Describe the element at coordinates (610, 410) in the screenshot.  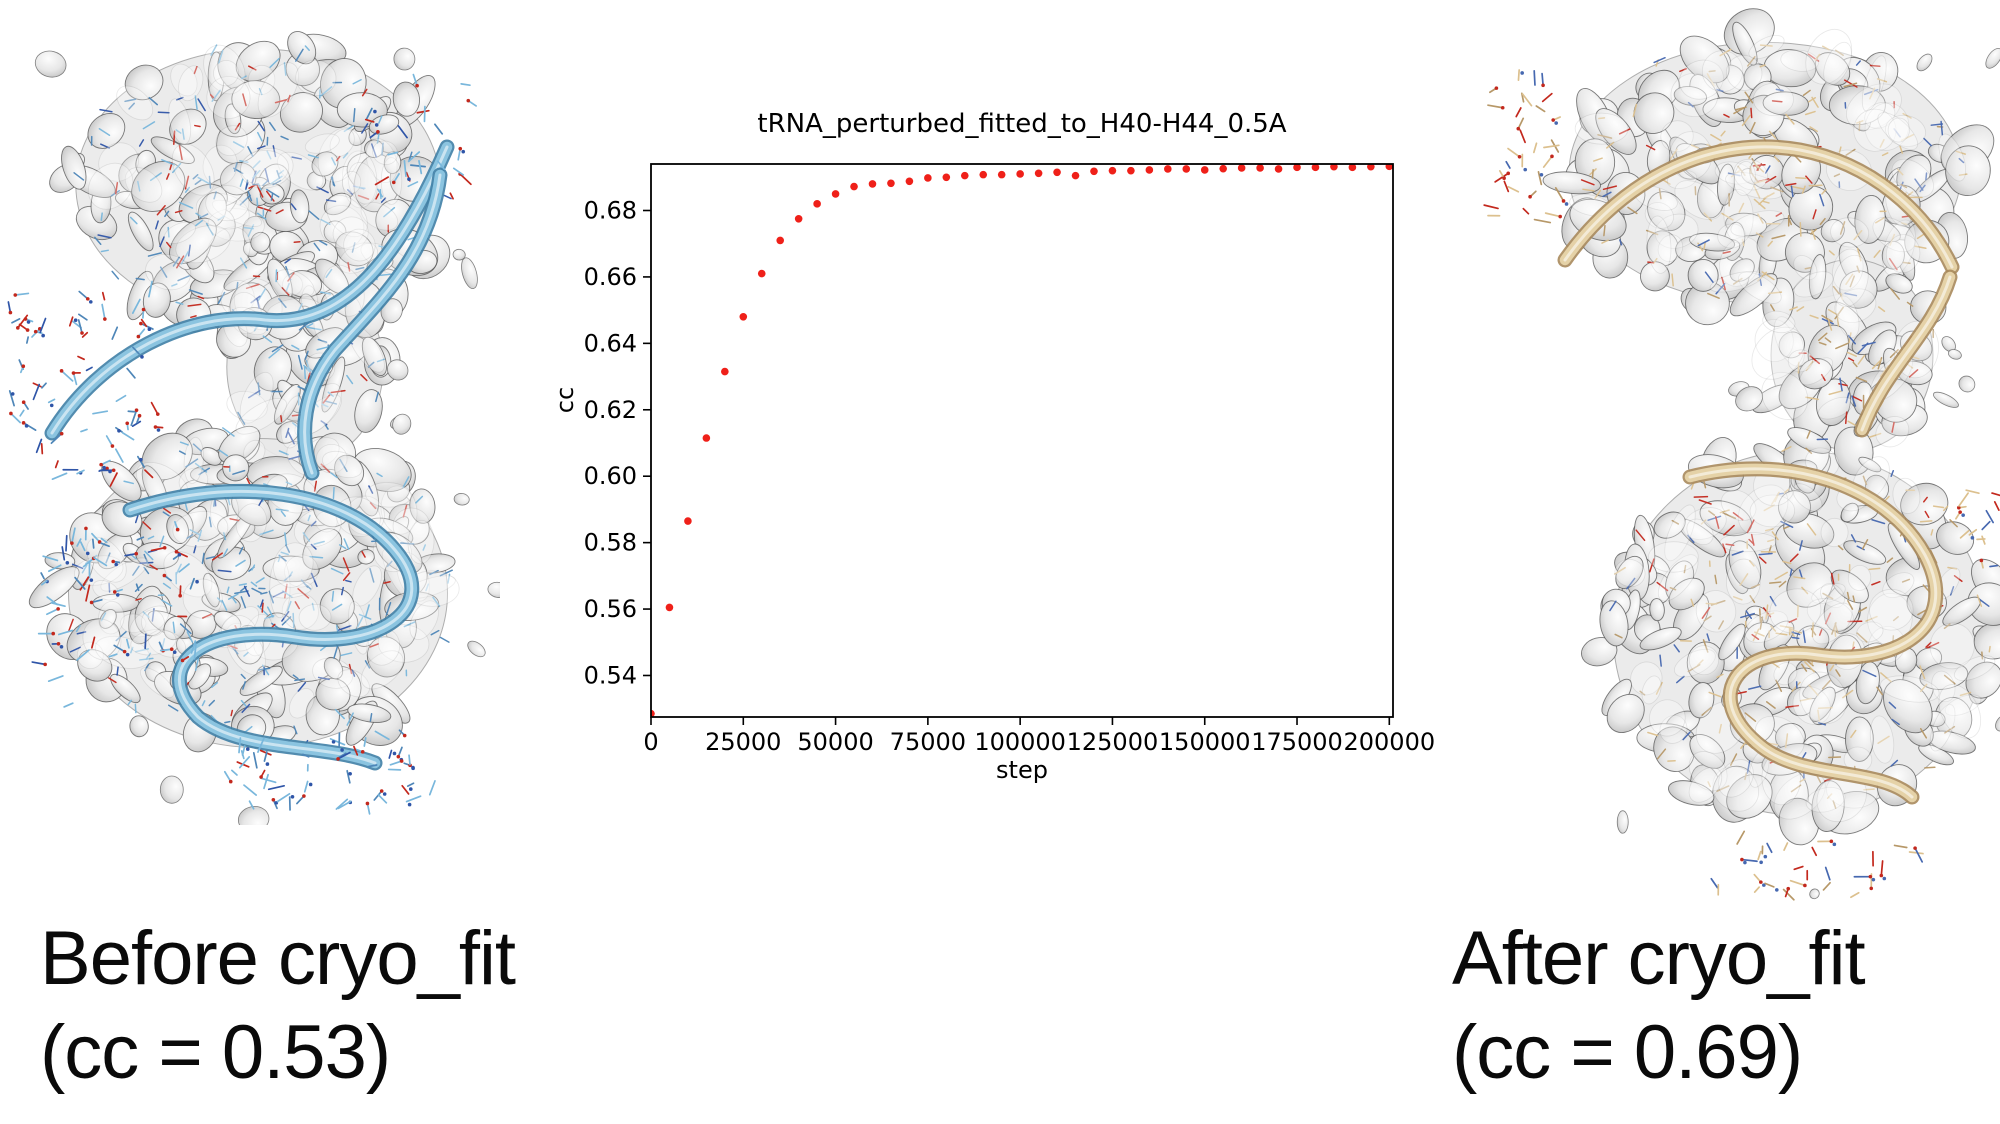
I see `svg-text: 0.62` at that location.